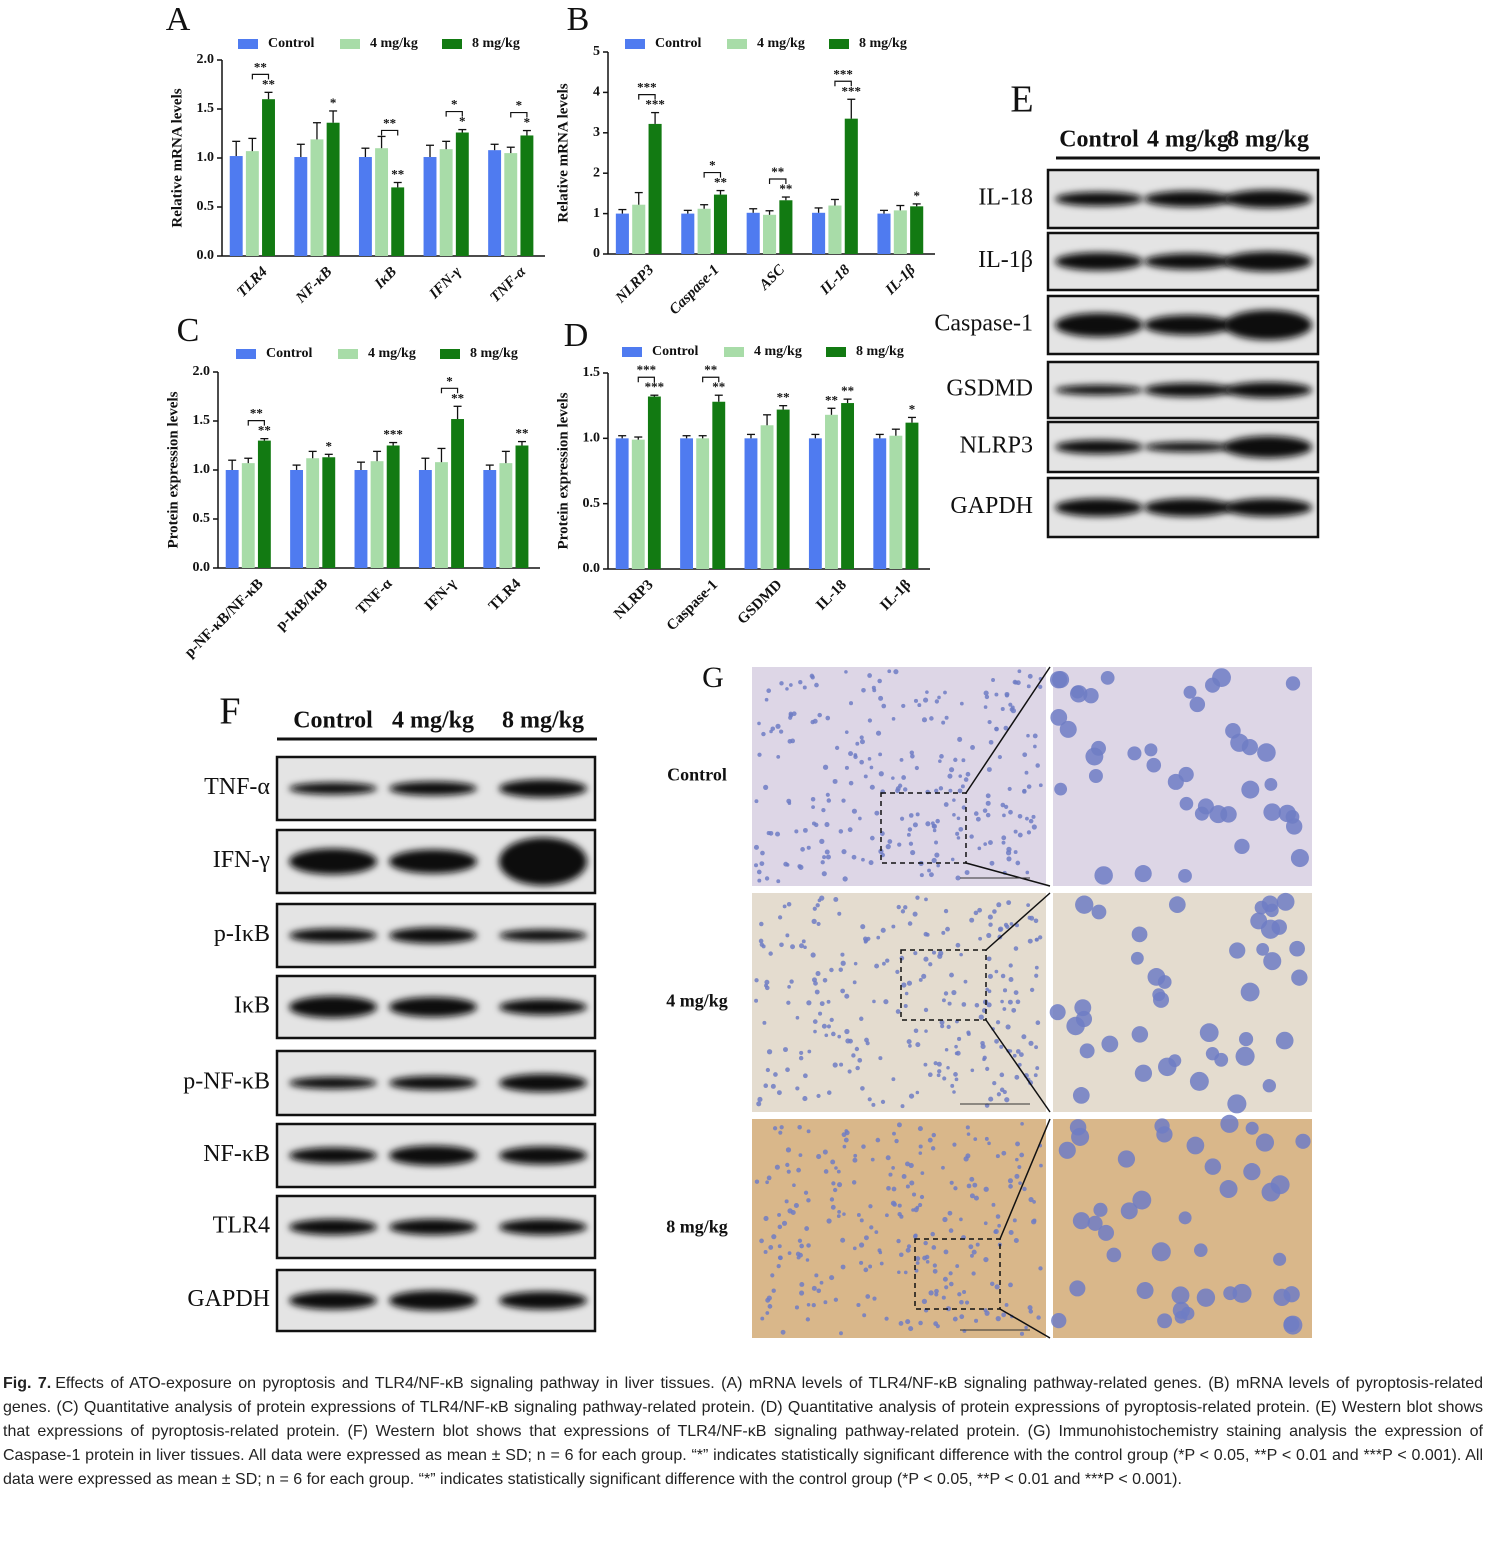 This screenshot has height=1554, width=1489. I want to click on micrograph, so click(899, 776).